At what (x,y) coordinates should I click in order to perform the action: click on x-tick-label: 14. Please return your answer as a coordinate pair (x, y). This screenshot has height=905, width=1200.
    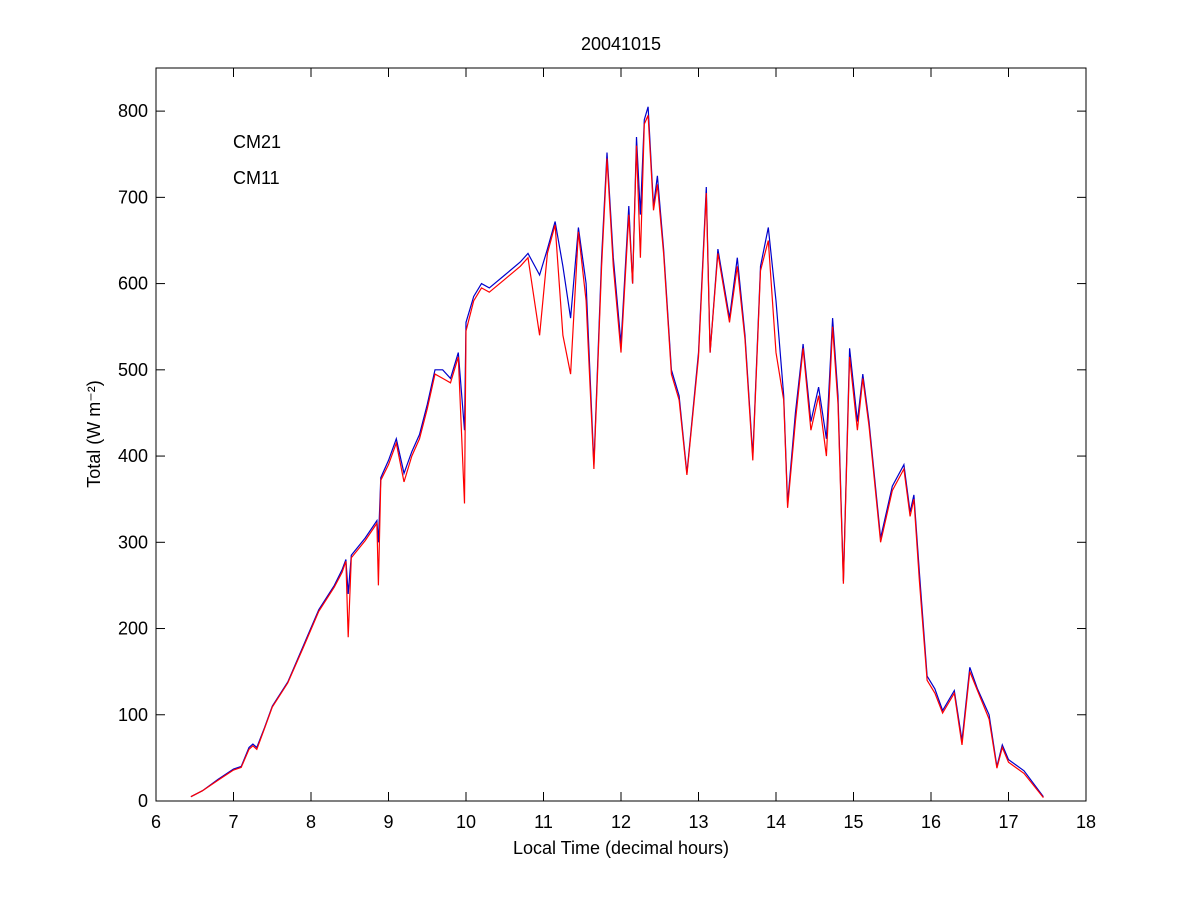
    Looking at the image, I should click on (776, 822).